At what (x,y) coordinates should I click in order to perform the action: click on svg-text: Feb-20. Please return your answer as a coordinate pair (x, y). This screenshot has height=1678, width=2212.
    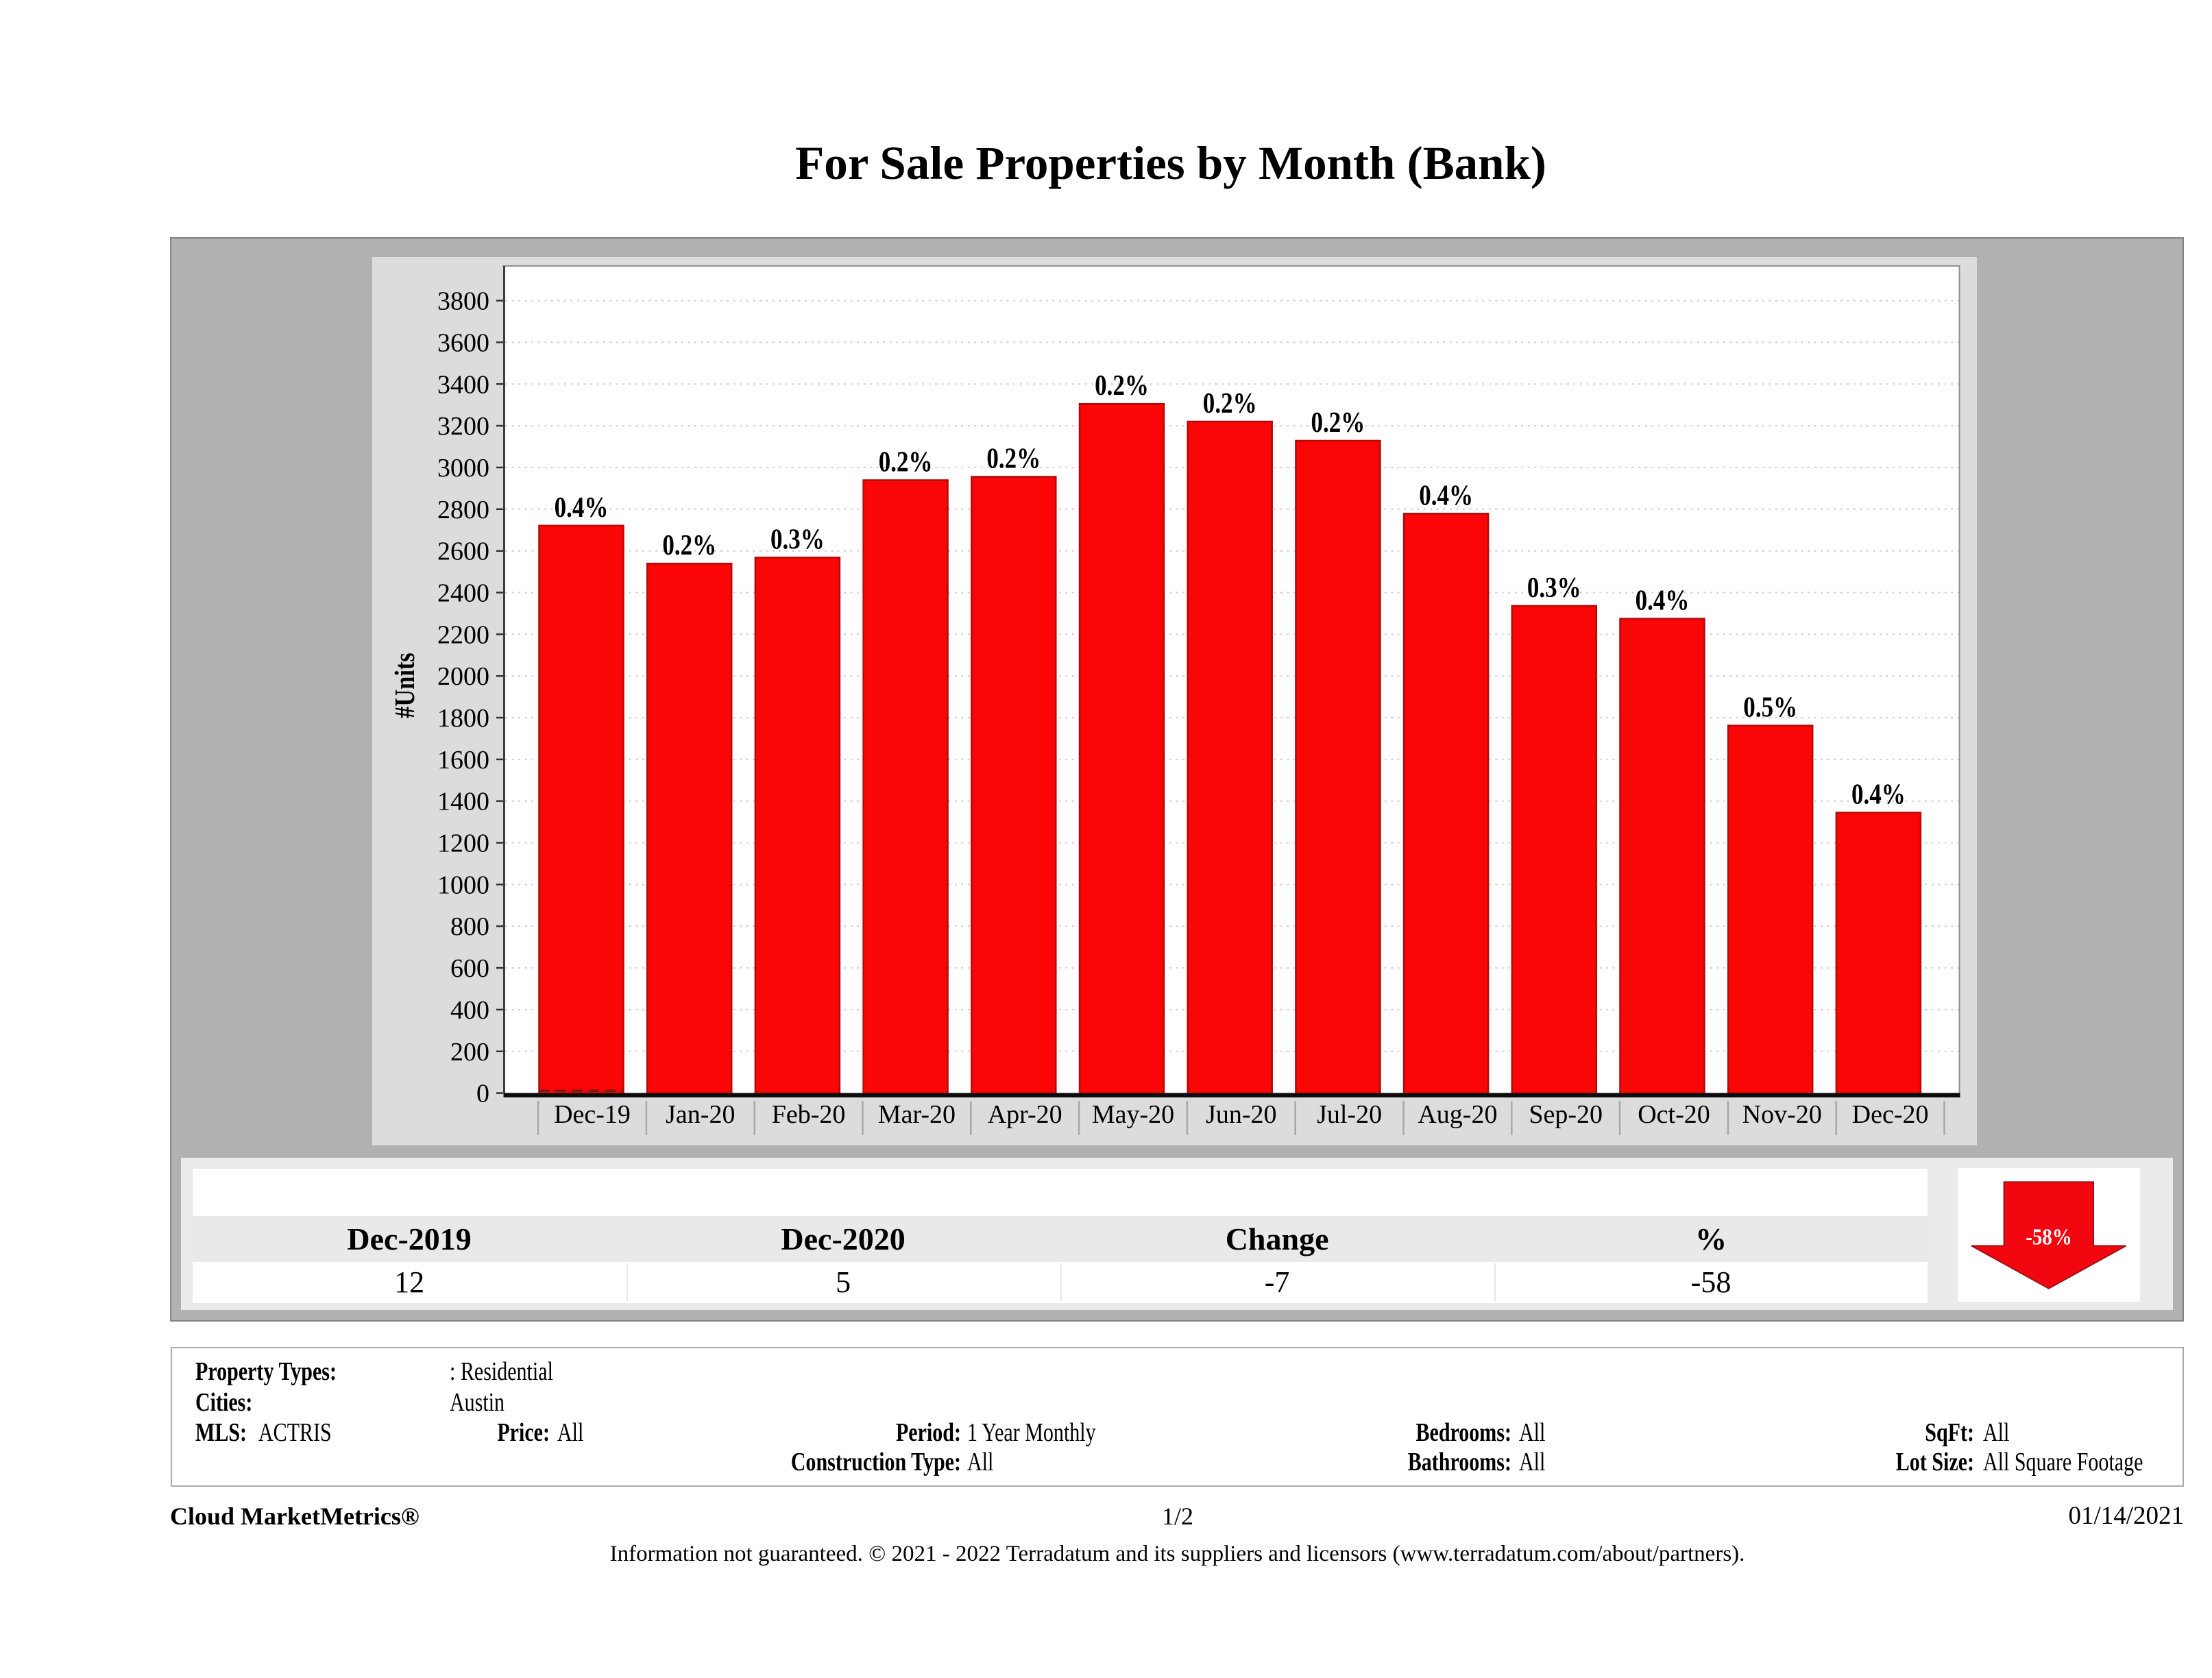
    Looking at the image, I should click on (809, 1114).